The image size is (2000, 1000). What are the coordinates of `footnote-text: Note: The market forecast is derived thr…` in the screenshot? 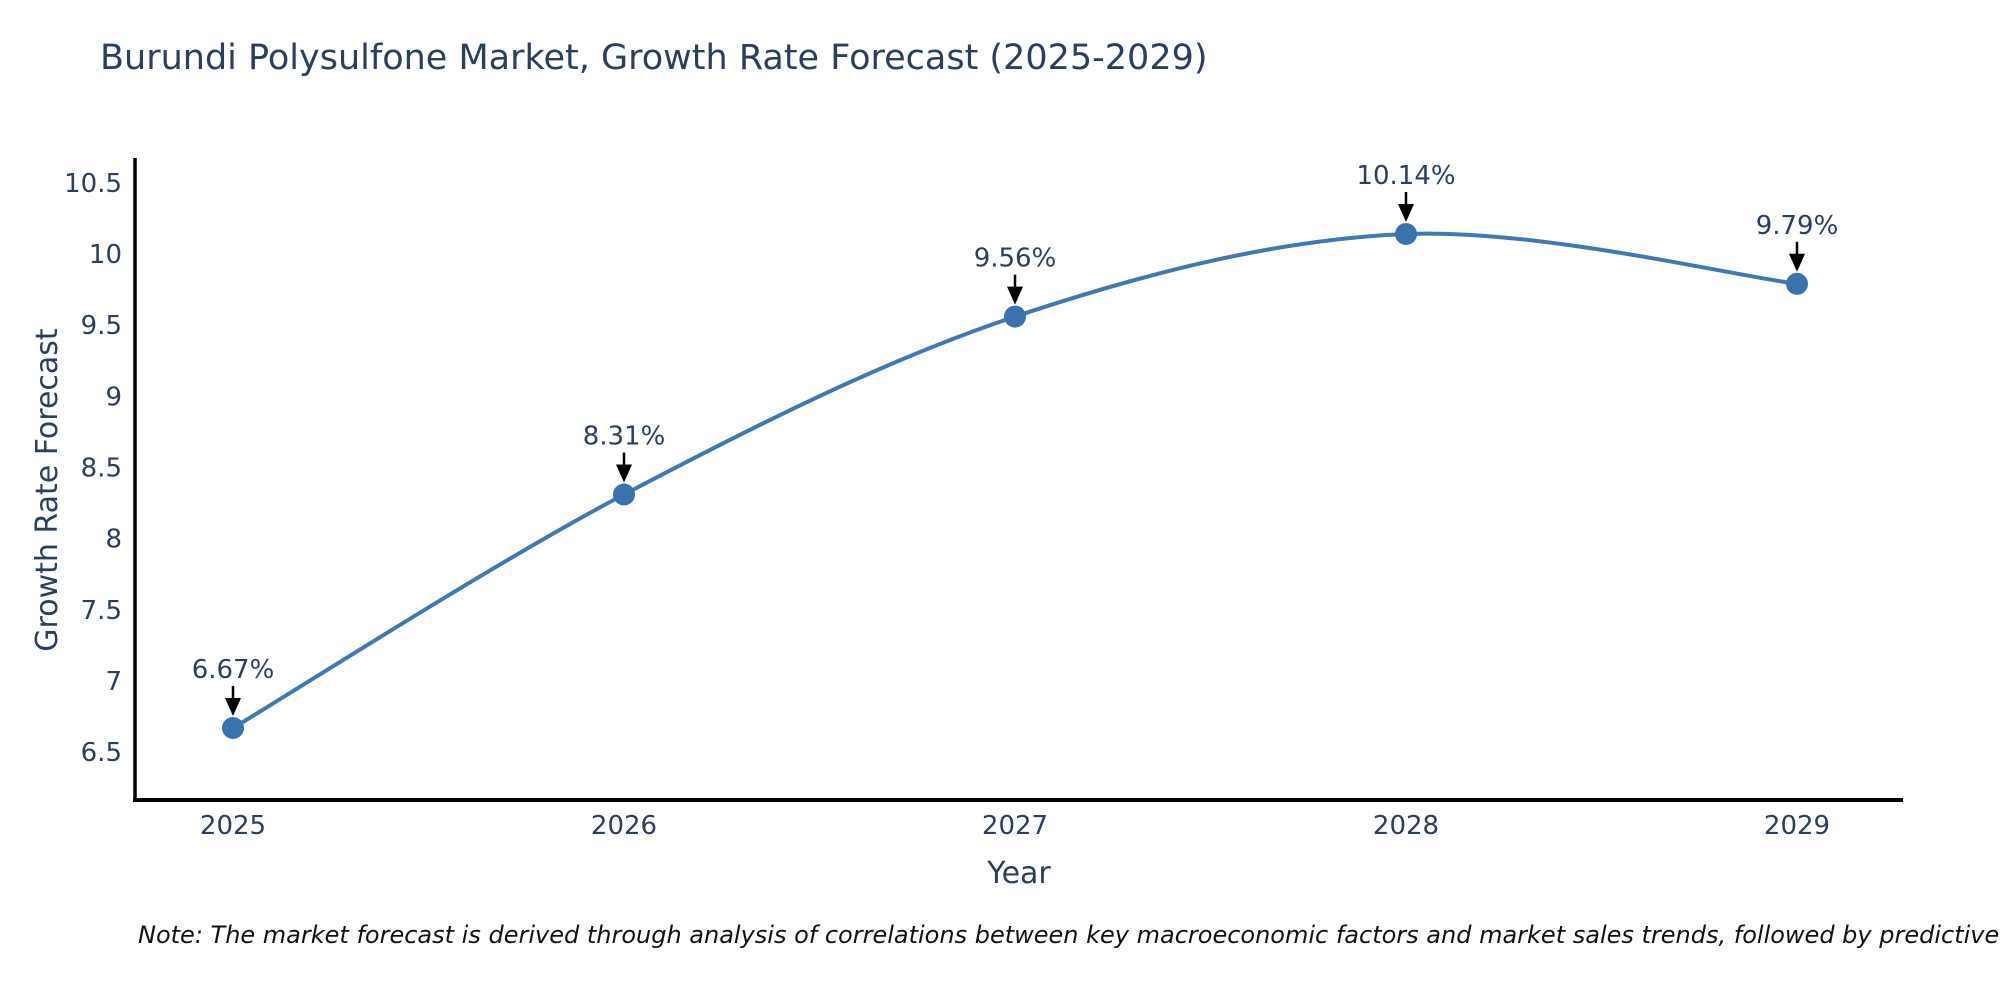 It's located at (1069, 935).